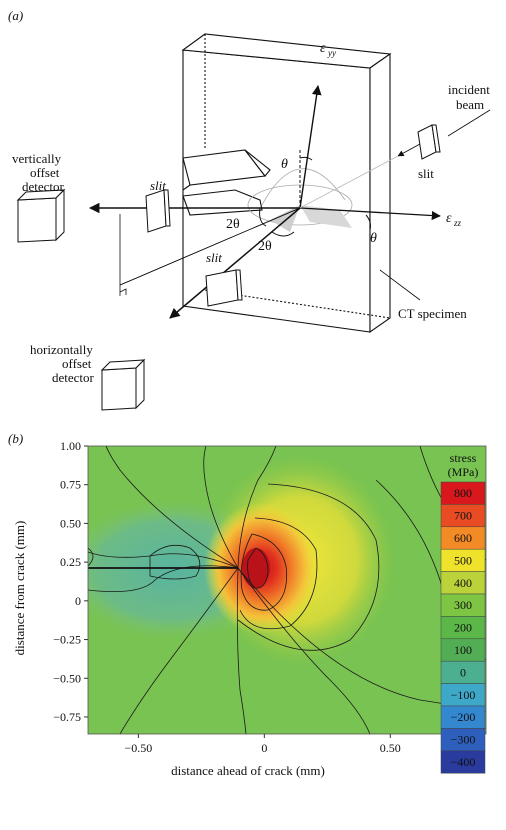 This screenshot has width=506, height=830. Describe the element at coordinates (463, 516) in the screenshot. I see `colorbar-value-label: 700` at that location.